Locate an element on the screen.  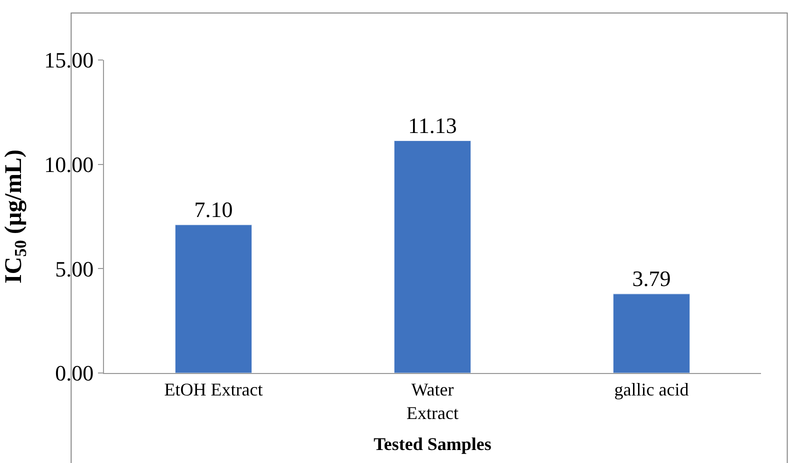
x-tick-label: gallic acid is located at coordinates (651, 390).